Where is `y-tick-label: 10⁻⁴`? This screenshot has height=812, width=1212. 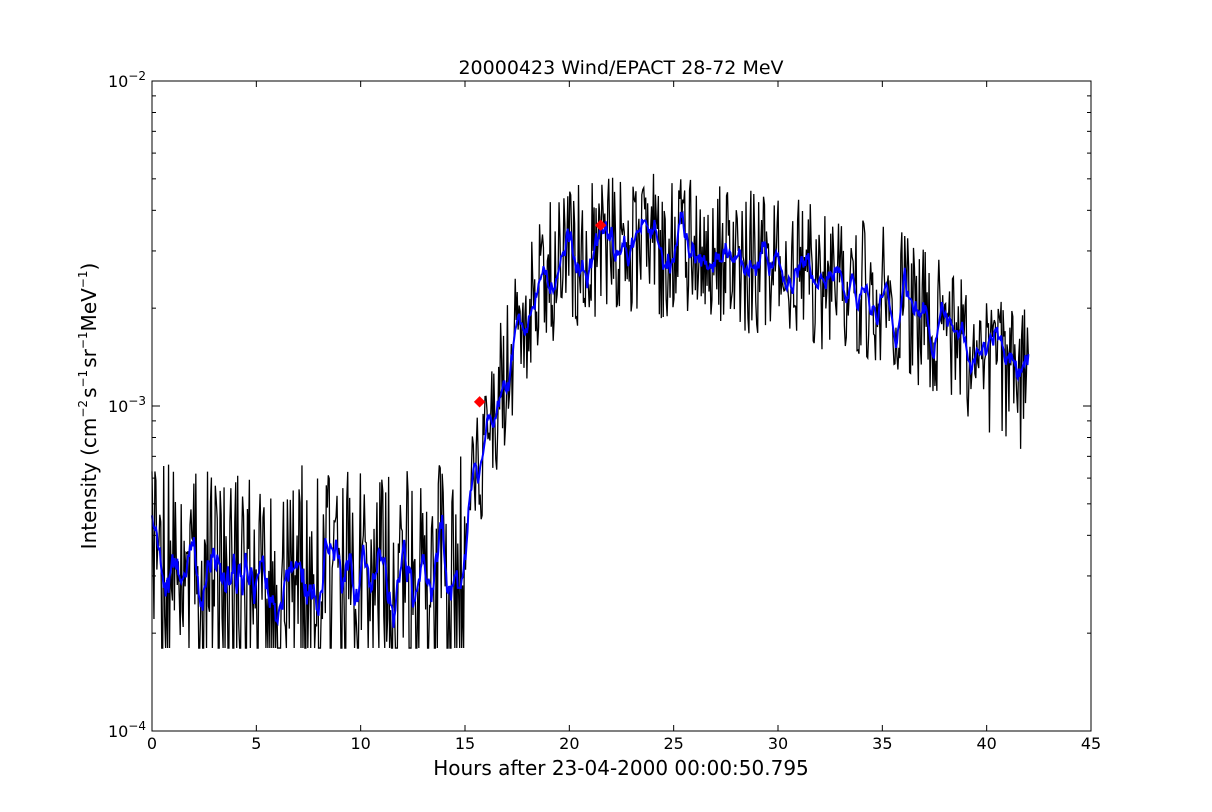
y-tick-label: 10⁻⁴ is located at coordinates (127, 730).